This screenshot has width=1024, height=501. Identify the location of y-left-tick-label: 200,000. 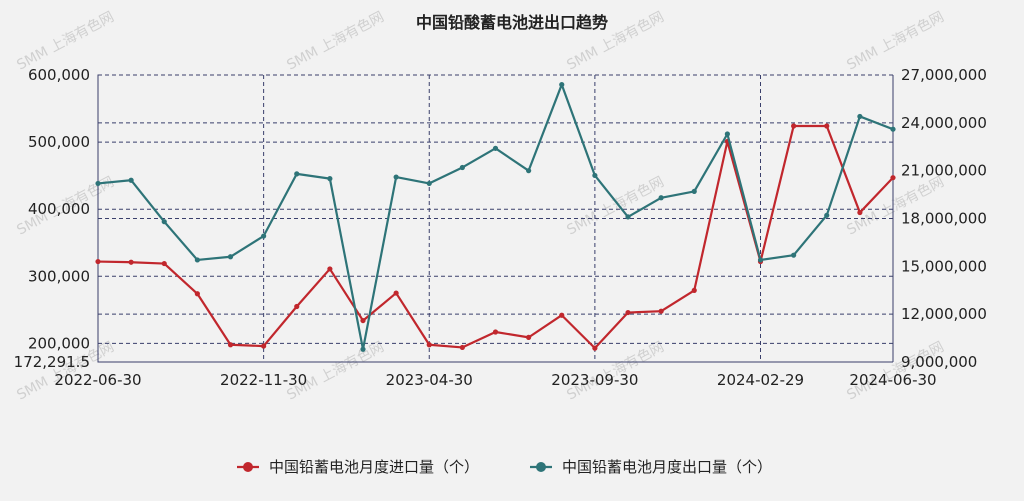
(59, 343).